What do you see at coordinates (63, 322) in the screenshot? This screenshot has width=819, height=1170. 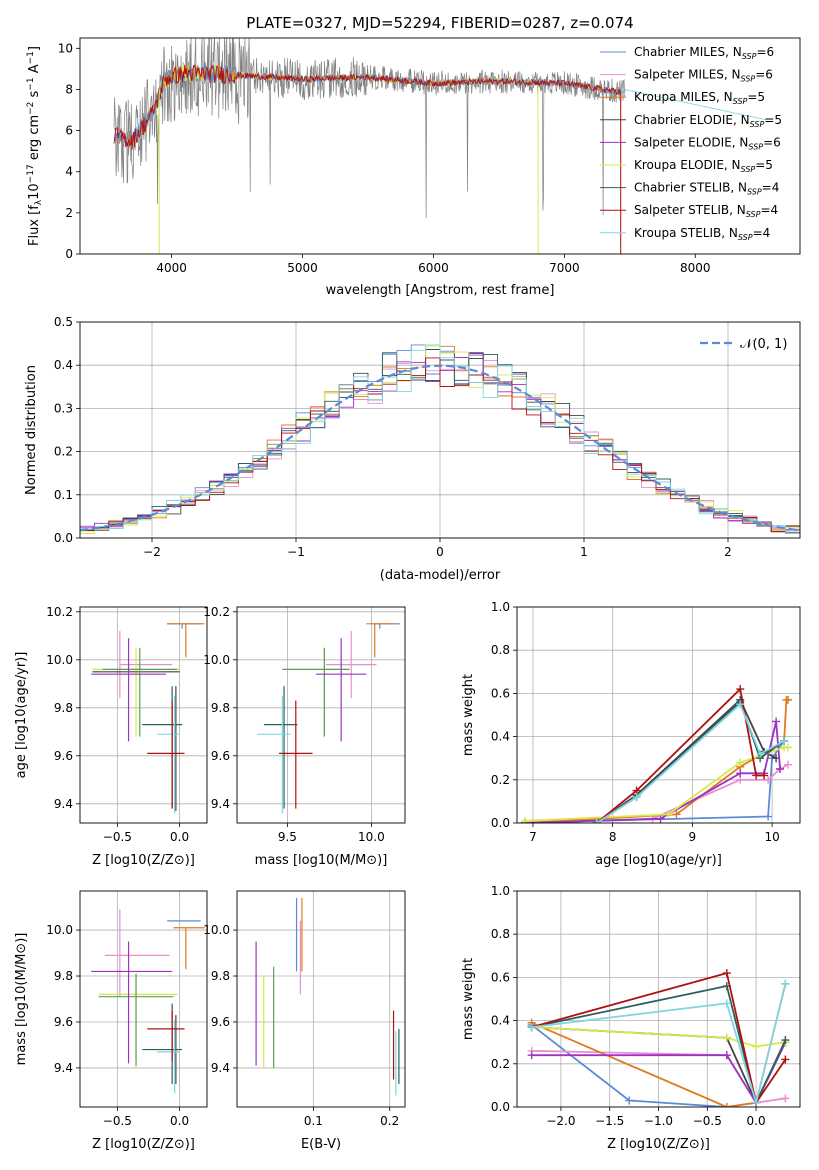 I see `y-tick-label: 0.5` at bounding box center [63, 322].